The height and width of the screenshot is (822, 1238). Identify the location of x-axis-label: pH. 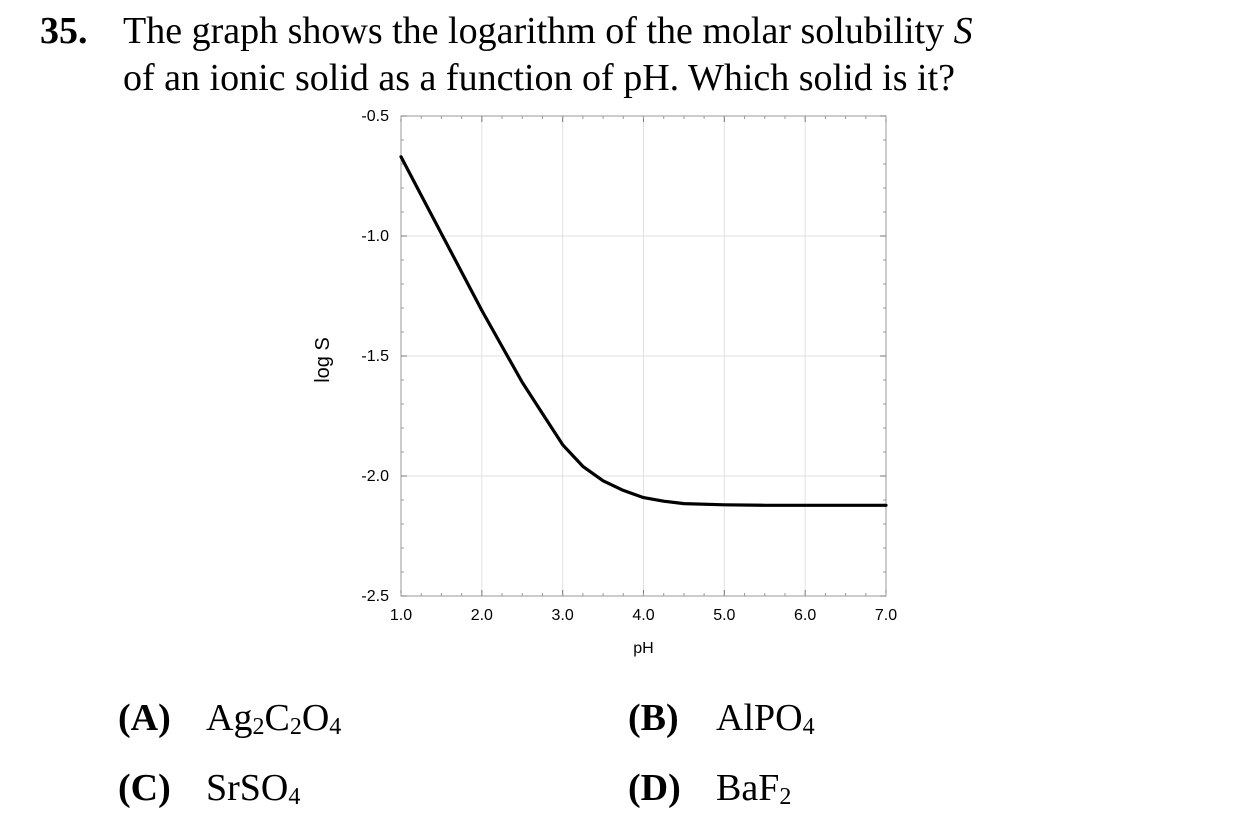
(643, 648).